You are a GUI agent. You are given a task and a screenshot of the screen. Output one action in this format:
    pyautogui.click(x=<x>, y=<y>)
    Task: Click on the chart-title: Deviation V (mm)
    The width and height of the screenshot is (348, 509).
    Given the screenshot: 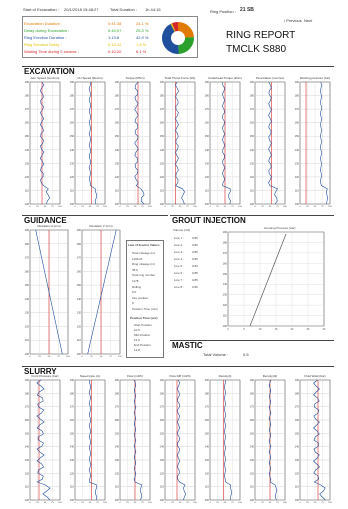 What is the action you would take?
    pyautogui.click(x=100, y=226)
    